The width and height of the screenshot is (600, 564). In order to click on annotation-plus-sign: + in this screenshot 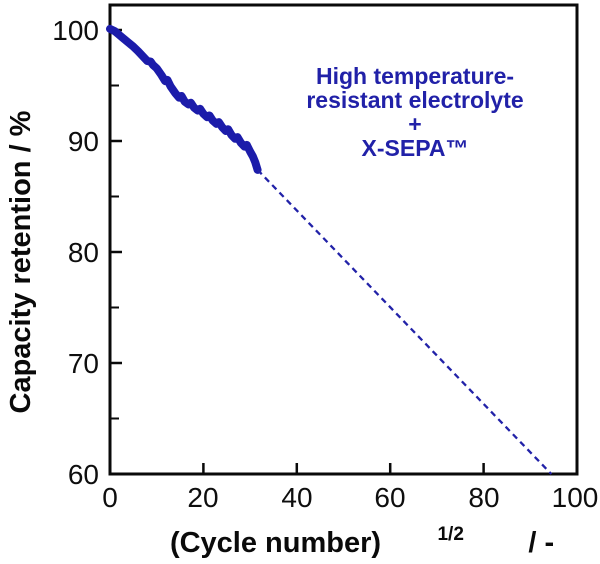, I will do `click(414, 124)`.